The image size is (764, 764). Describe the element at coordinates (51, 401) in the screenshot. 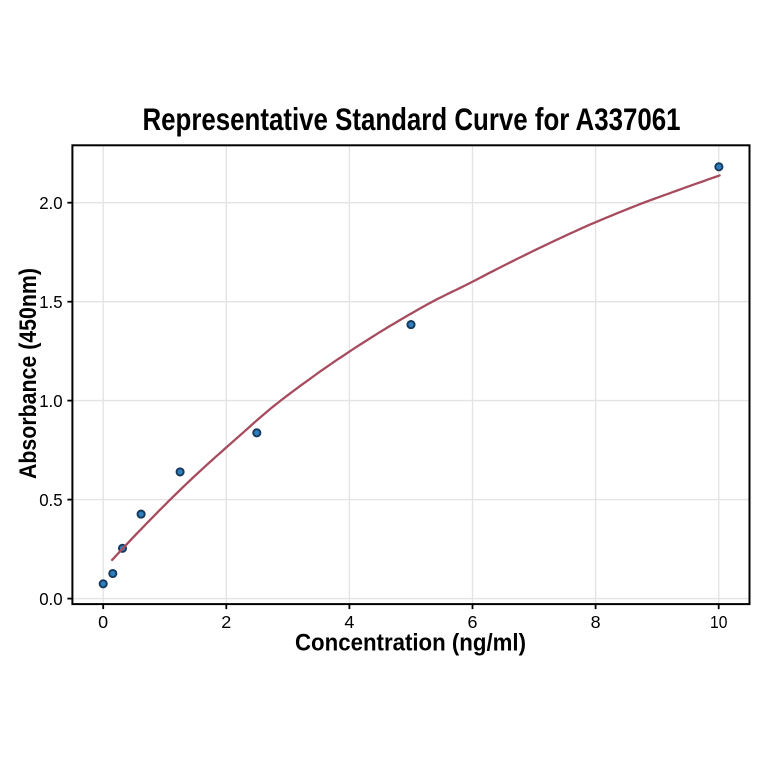

I see `svg-text: 1.0` at that location.